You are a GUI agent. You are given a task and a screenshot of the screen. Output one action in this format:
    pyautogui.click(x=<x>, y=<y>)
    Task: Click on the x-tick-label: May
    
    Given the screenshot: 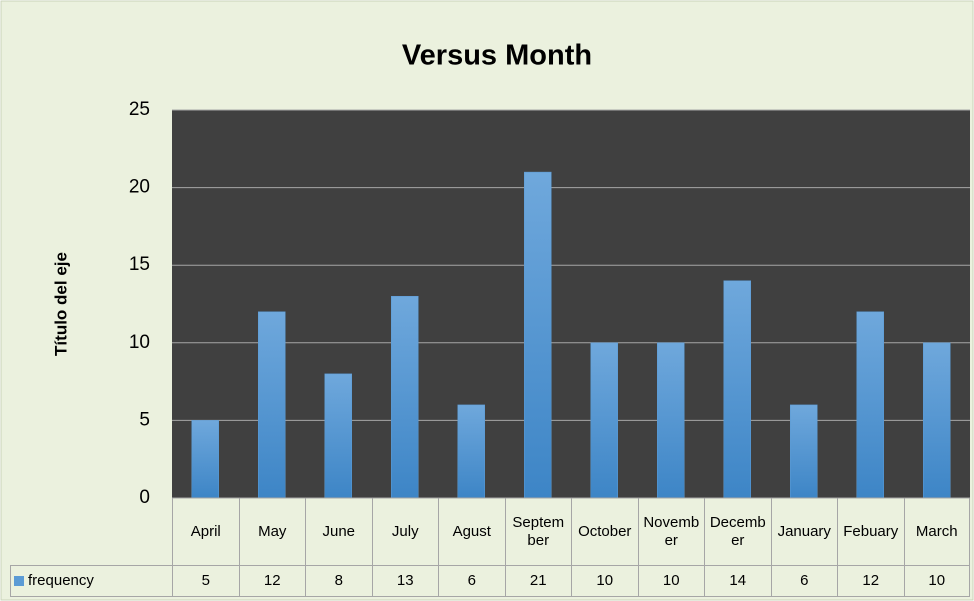 What is the action you would take?
    pyautogui.click(x=272, y=531)
    